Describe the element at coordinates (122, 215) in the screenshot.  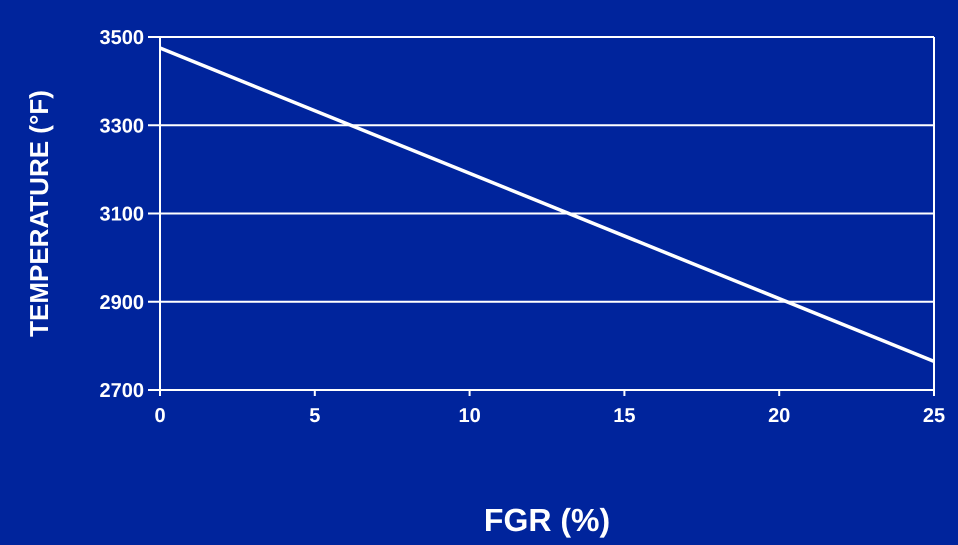
I see `y-tick-label: 3100` at that location.